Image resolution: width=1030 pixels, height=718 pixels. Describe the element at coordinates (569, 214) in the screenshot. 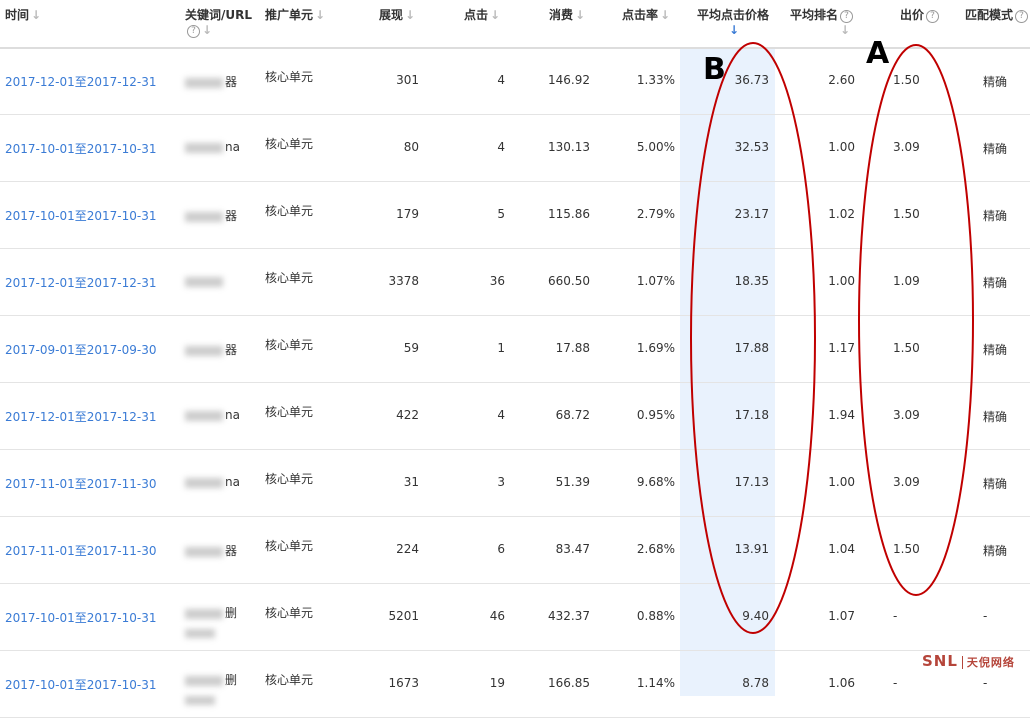

I see `cell-cost: 115.86` at that location.